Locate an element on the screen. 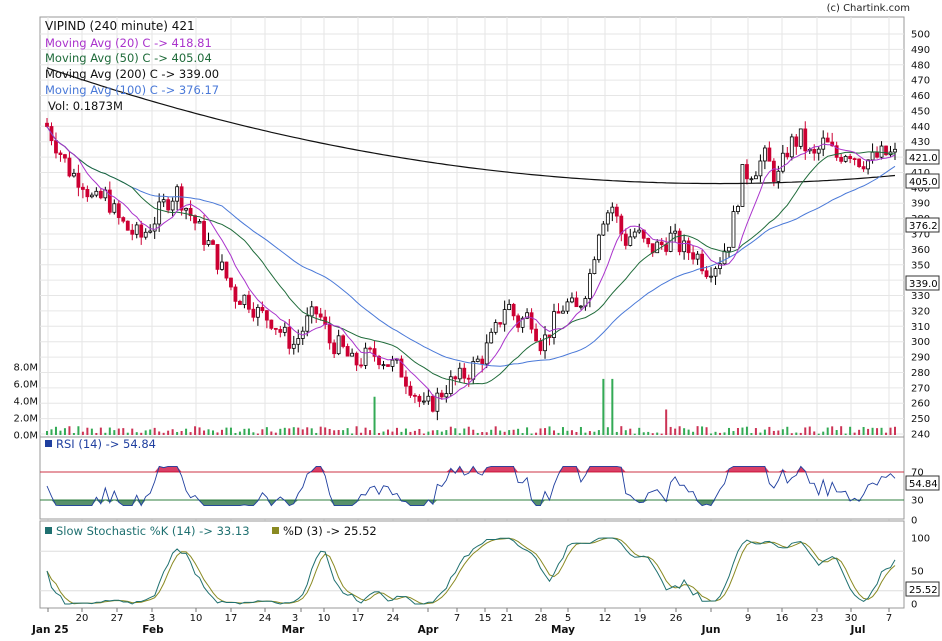 The height and width of the screenshot is (641, 942). volume-y-axis: 8.0M 6.0M 4.0M 2.0M 0.0M is located at coordinates (25, 402).